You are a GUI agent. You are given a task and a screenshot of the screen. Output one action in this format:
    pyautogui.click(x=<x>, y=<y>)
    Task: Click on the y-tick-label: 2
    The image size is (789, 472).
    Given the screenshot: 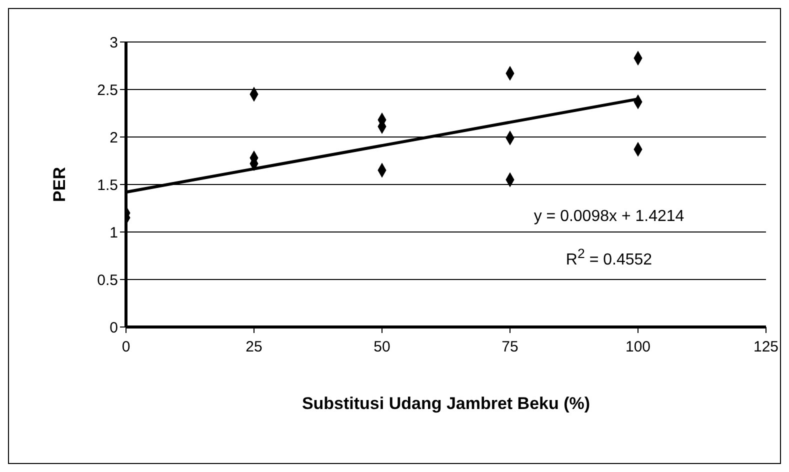 What is the action you would take?
    pyautogui.click(x=114, y=137)
    